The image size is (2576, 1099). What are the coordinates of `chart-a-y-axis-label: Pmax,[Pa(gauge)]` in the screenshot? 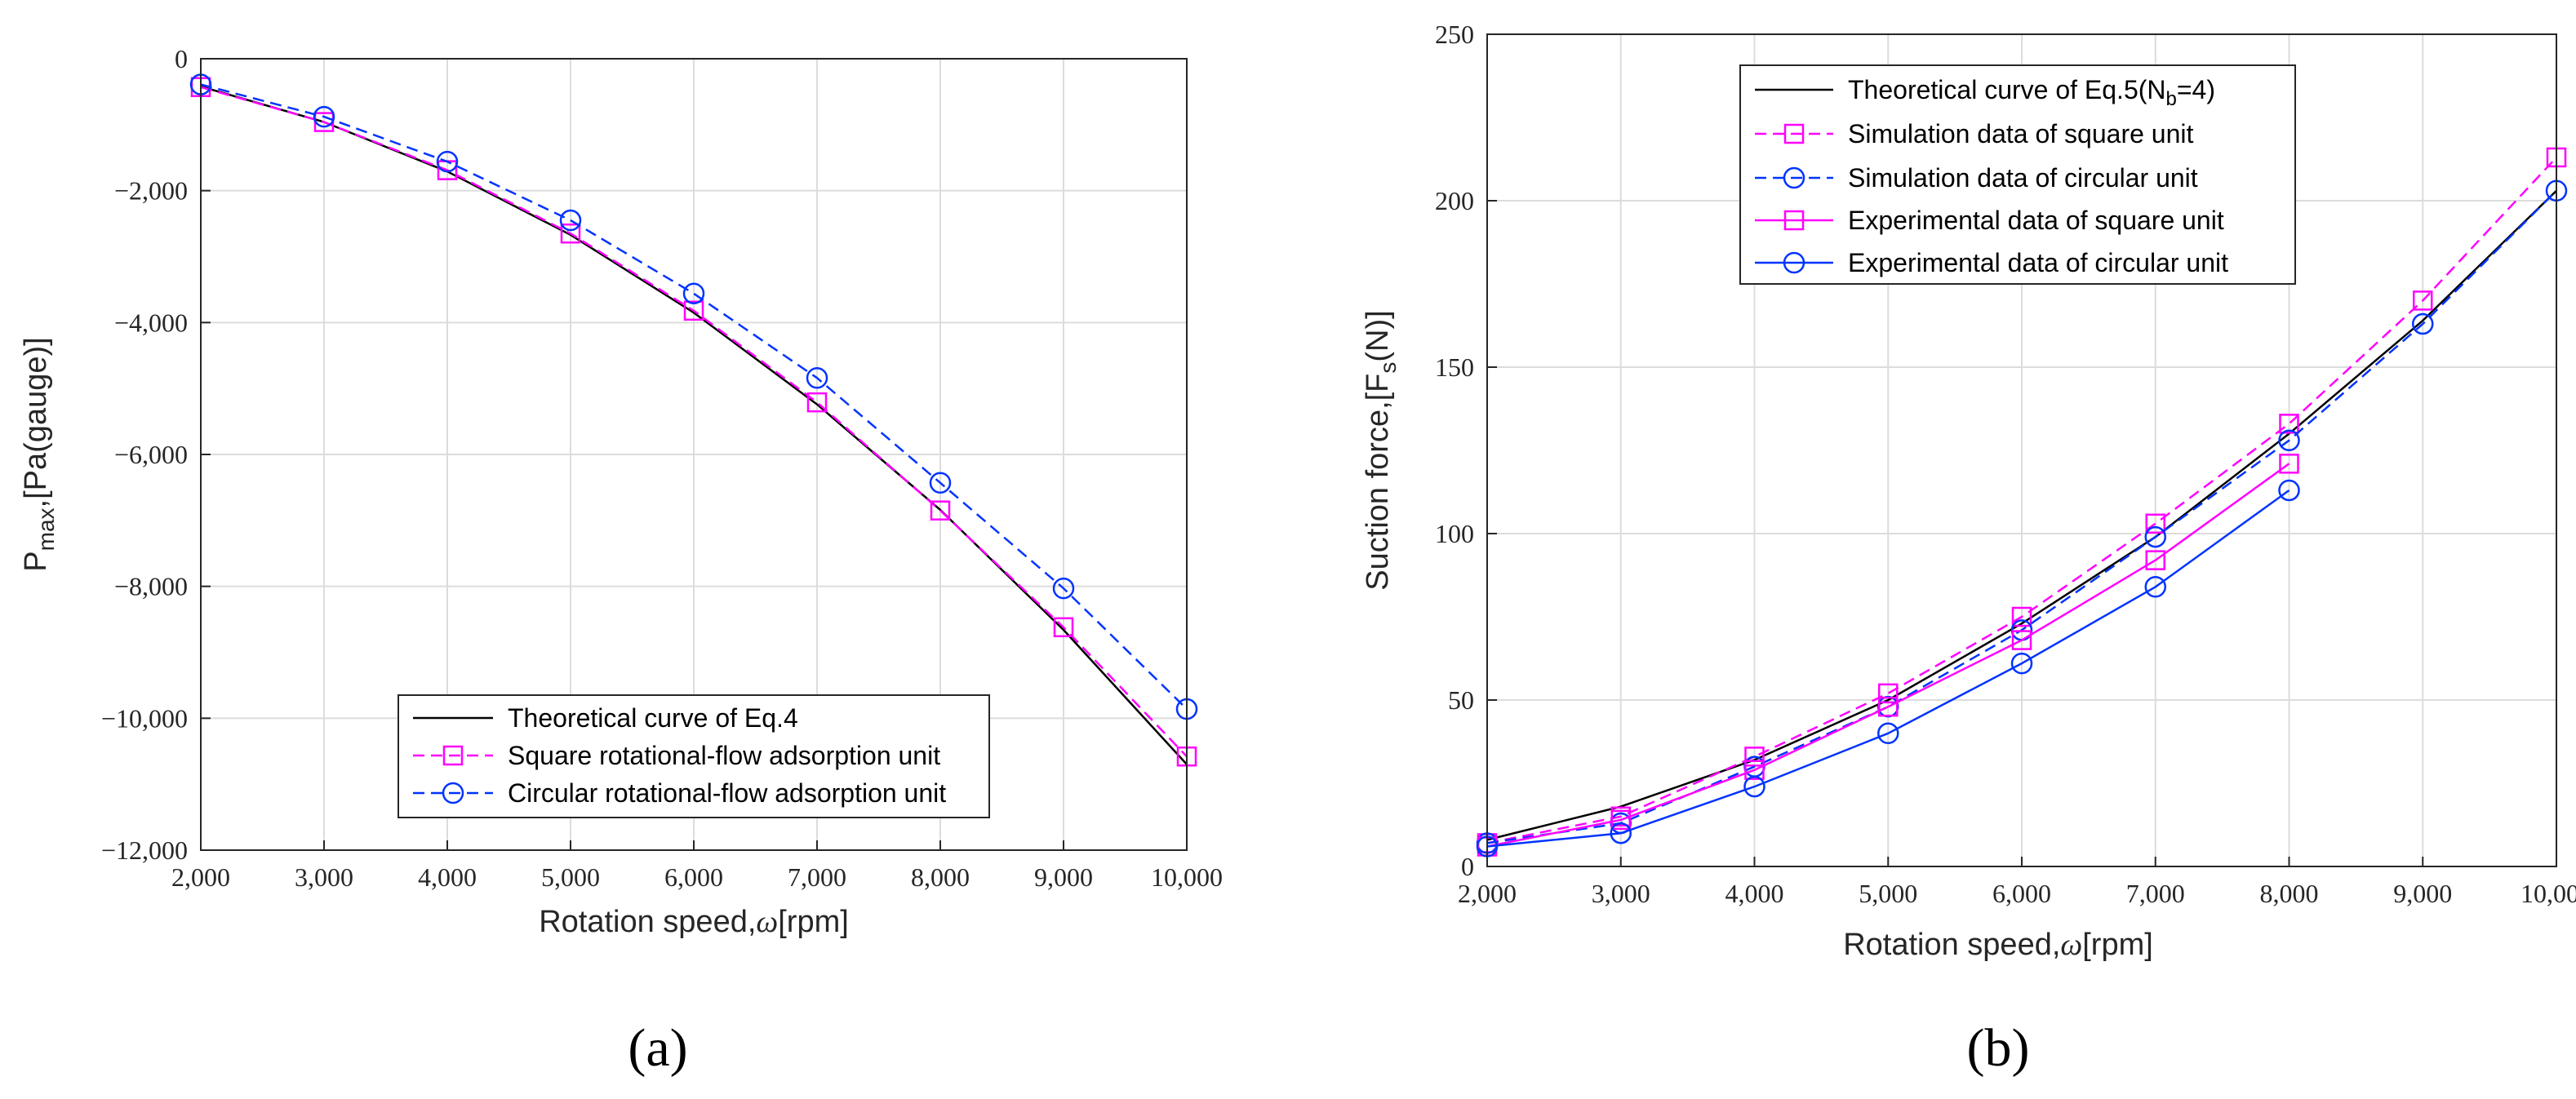 It's located at (39, 454).